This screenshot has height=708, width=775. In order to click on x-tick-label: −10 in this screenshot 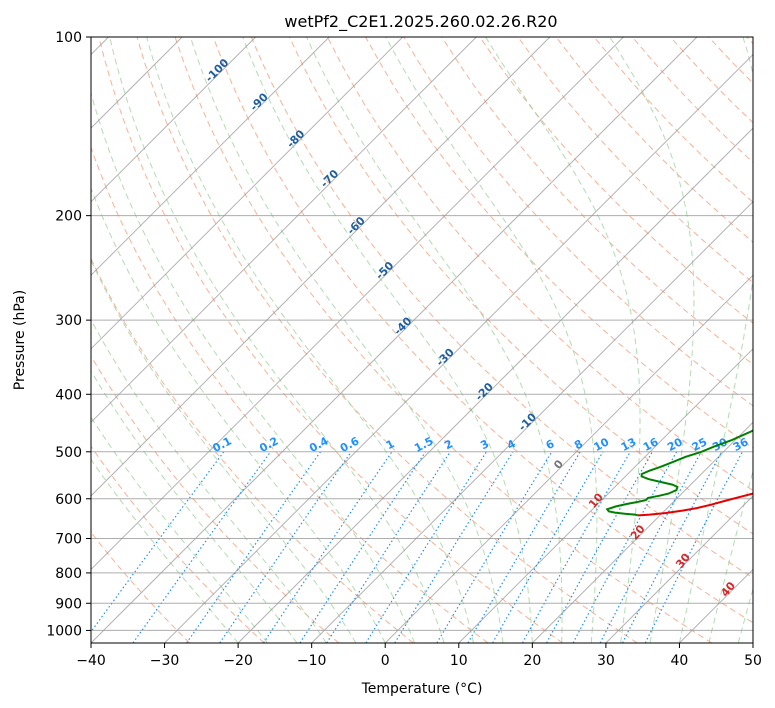, I will do `click(312, 661)`.